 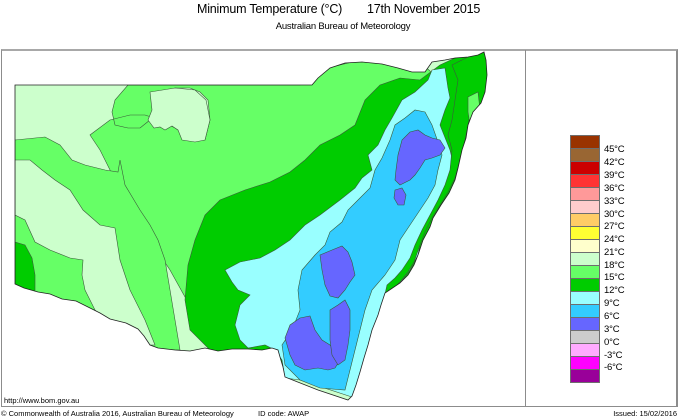 I want to click on legend-colorbar, so click(x=585, y=259).